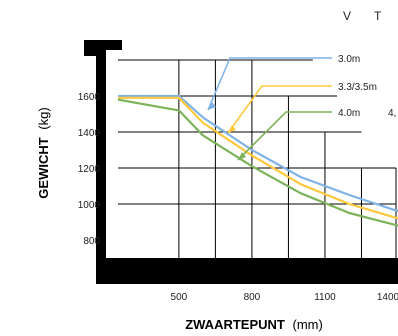  Describe the element at coordinates (43, 167) in the screenshot. I see `y-axis-title-bold: GEWICHT` at that location.